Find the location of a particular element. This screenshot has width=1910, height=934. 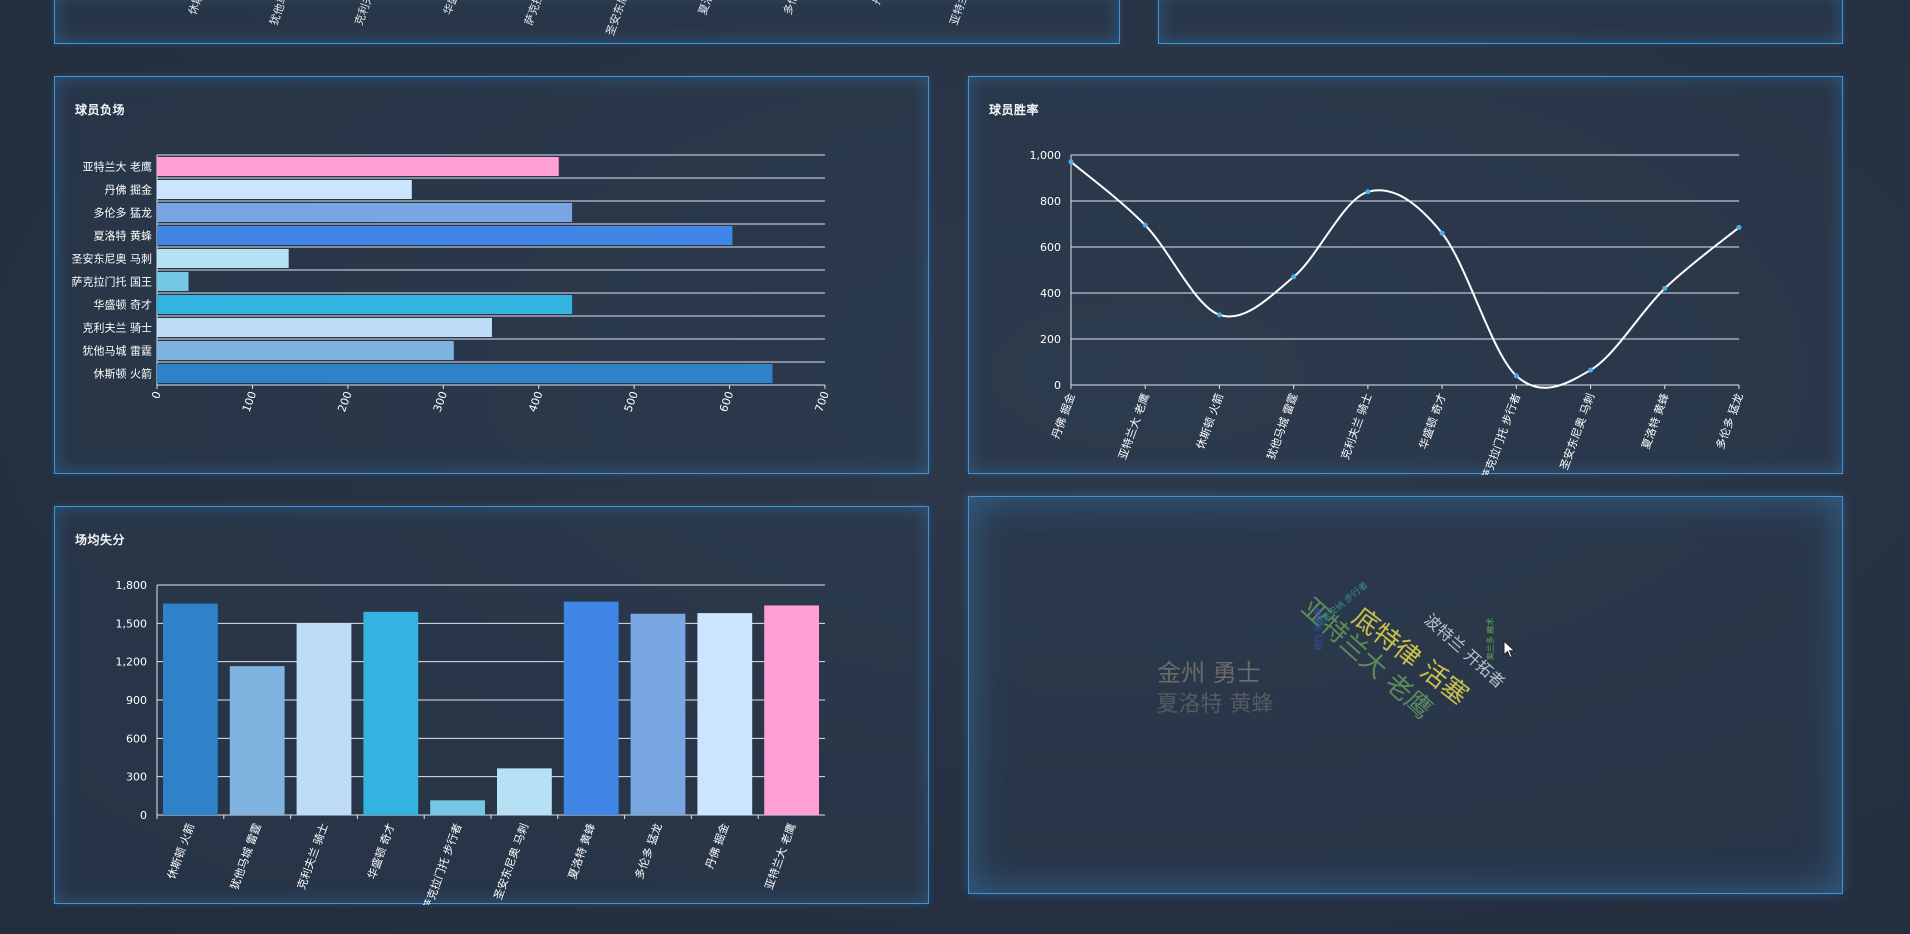

wordcloud-word: 纽约 尼克斯 is located at coordinates (1318, 629).